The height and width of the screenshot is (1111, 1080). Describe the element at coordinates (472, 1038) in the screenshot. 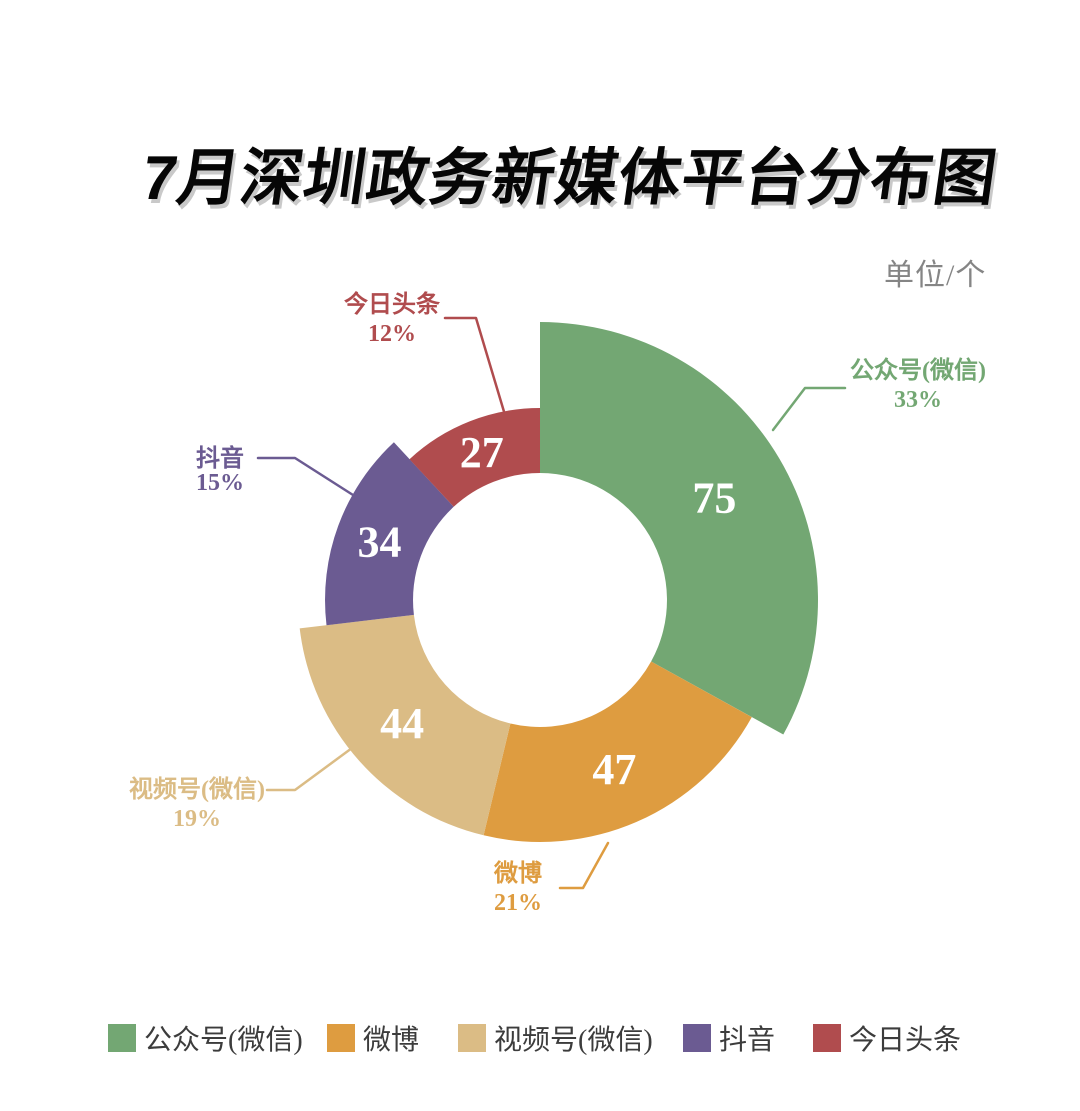

I see `legend-swatch-tan` at that location.